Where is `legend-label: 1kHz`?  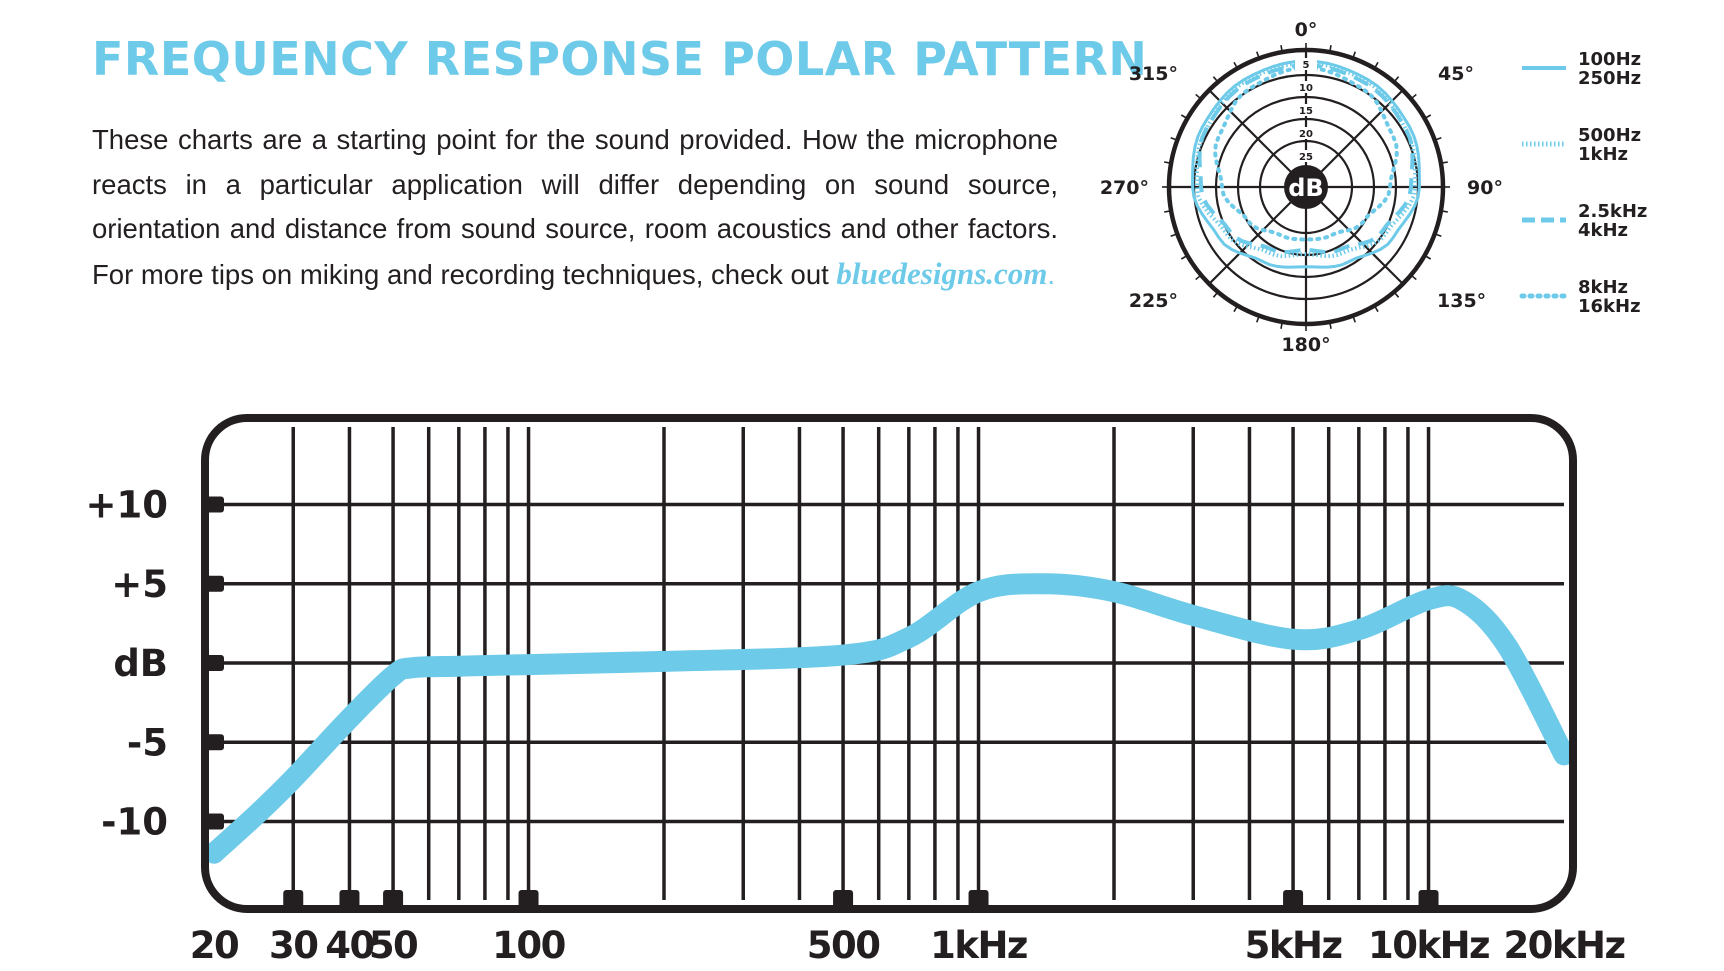 legend-label: 1kHz is located at coordinates (1603, 154).